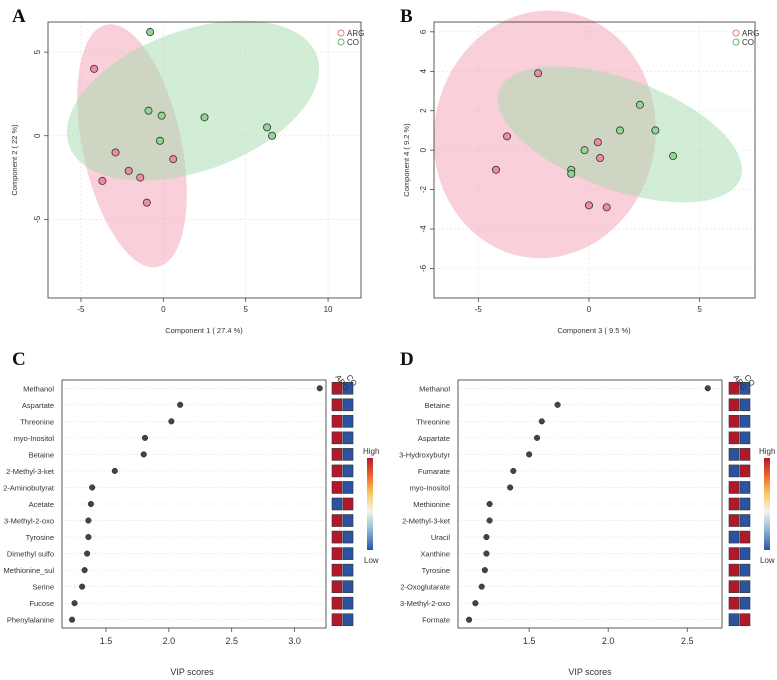 This screenshot has width=777, height=680. Describe the element at coordinates (423, 229) in the screenshot. I see `panel-b-ytick-label: -4` at that location.